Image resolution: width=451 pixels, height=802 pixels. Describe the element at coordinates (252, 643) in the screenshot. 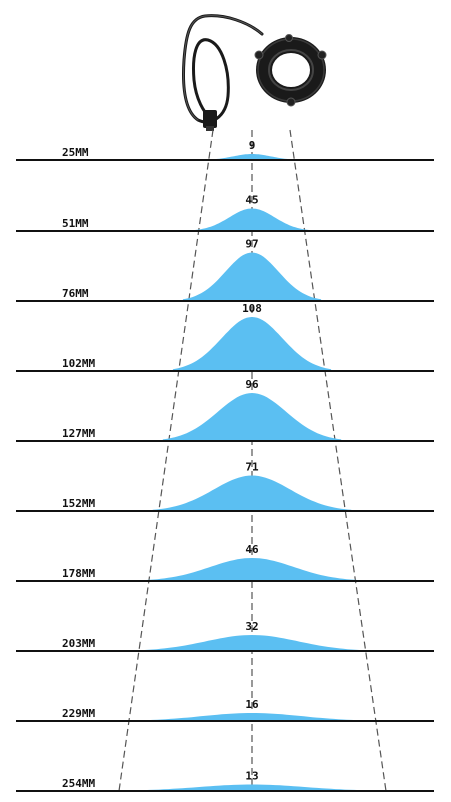

I see `beam-profile-203mm` at that location.